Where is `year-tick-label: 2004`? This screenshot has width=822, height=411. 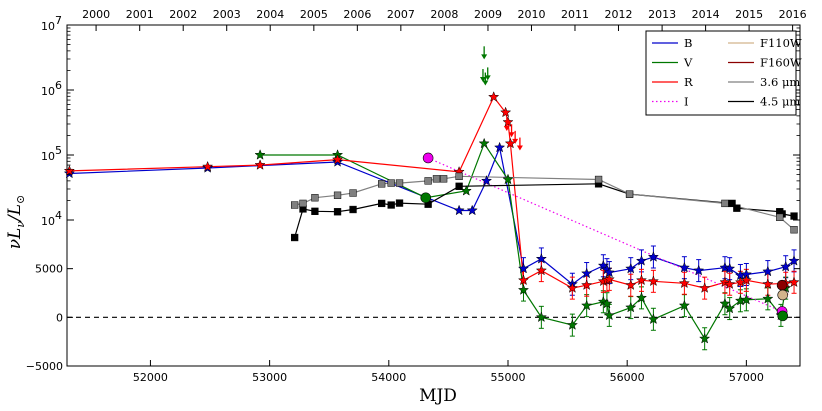
year-tick-label: 2004 is located at coordinates (270, 14).